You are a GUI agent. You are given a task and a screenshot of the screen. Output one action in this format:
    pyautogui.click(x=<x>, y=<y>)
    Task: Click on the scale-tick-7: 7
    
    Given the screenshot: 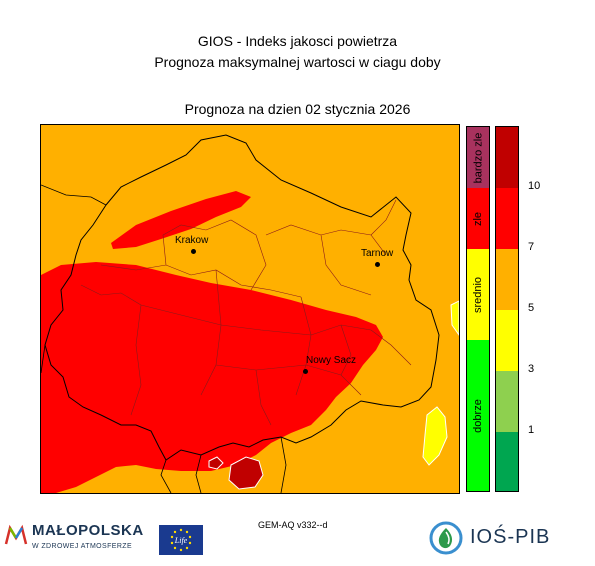 What is the action you would take?
    pyautogui.click(x=531, y=247)
    